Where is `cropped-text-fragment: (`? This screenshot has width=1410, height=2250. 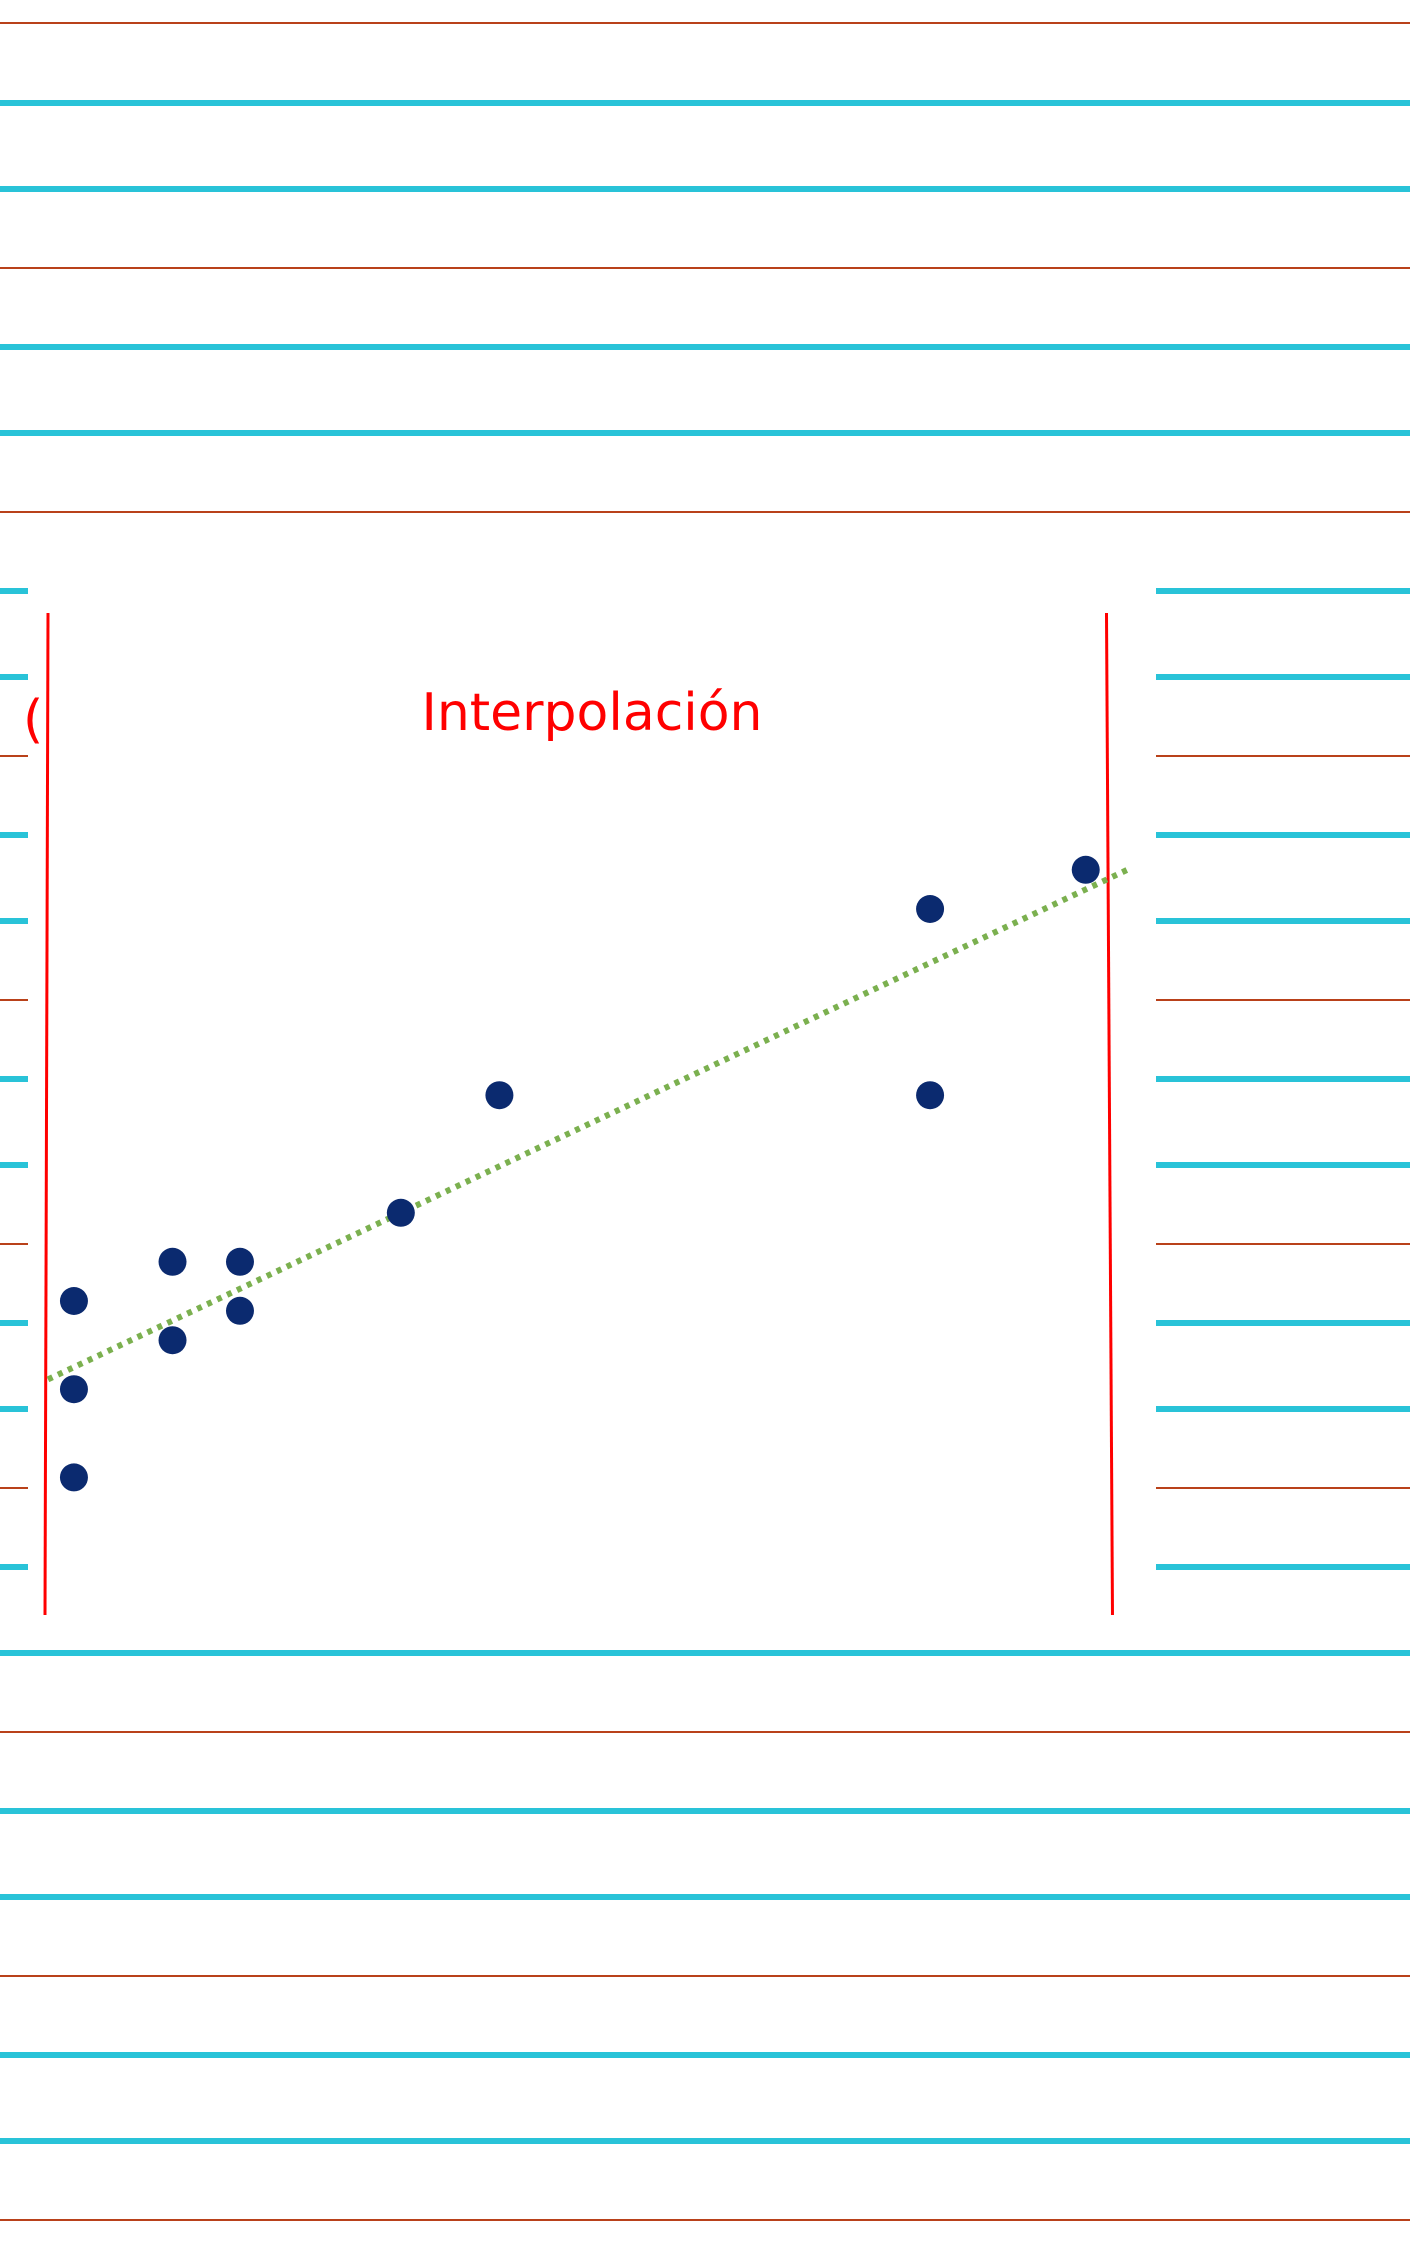
cropped-text-fragment: ( is located at coordinates (33, 720).